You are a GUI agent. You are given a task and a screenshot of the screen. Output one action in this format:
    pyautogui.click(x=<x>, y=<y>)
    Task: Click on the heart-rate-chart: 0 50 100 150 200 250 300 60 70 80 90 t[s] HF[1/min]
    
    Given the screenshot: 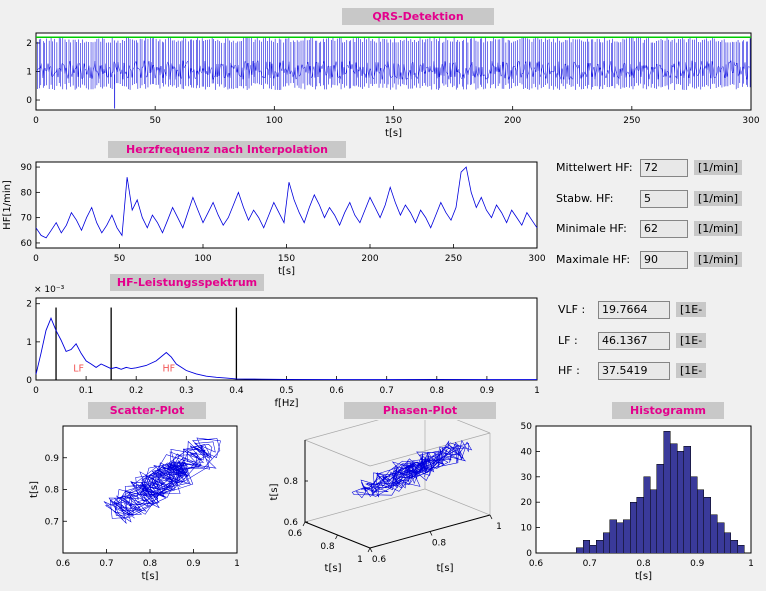 What is the action you would take?
    pyautogui.click(x=274, y=219)
    